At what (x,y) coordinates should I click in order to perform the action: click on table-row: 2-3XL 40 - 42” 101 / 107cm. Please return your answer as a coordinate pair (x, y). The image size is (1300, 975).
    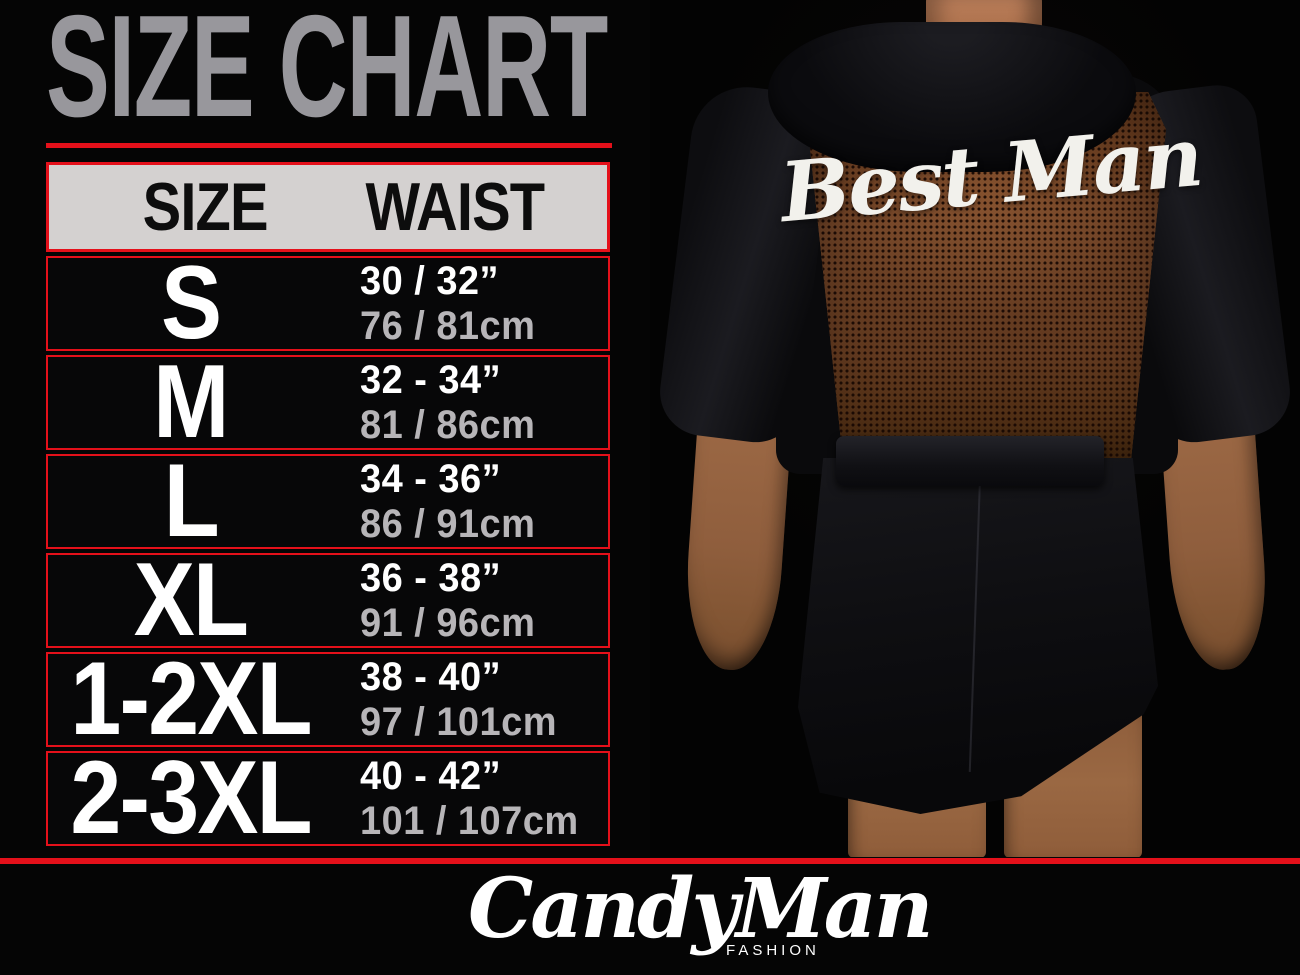
    Looking at the image, I should click on (328, 797).